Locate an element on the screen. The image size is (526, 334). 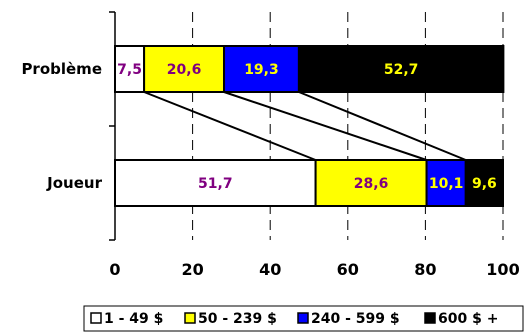
data-label: 7,5 is located at coordinates (129, 70).